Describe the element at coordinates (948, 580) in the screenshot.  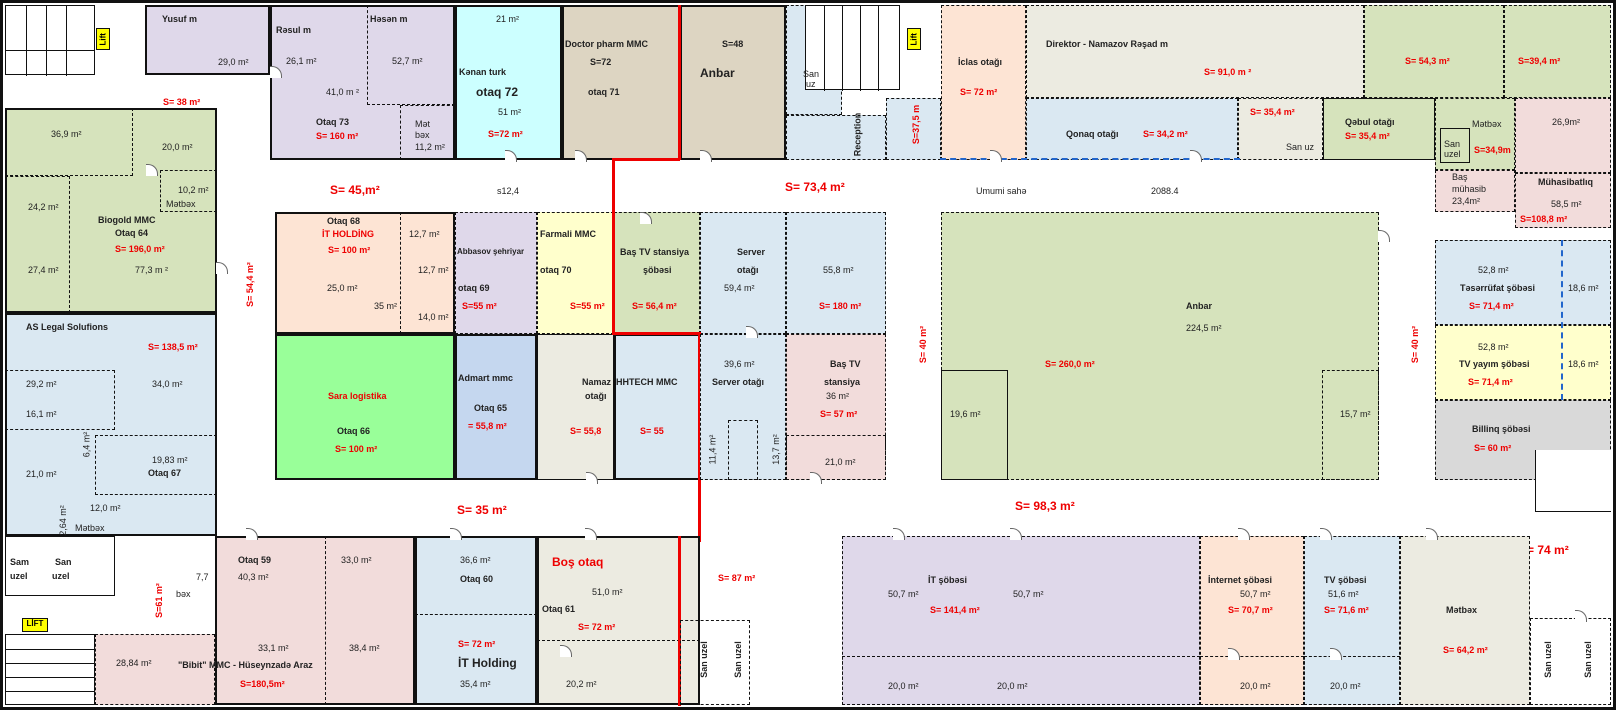
I see `label-it-sobesi: İT şöbəsi` at that location.